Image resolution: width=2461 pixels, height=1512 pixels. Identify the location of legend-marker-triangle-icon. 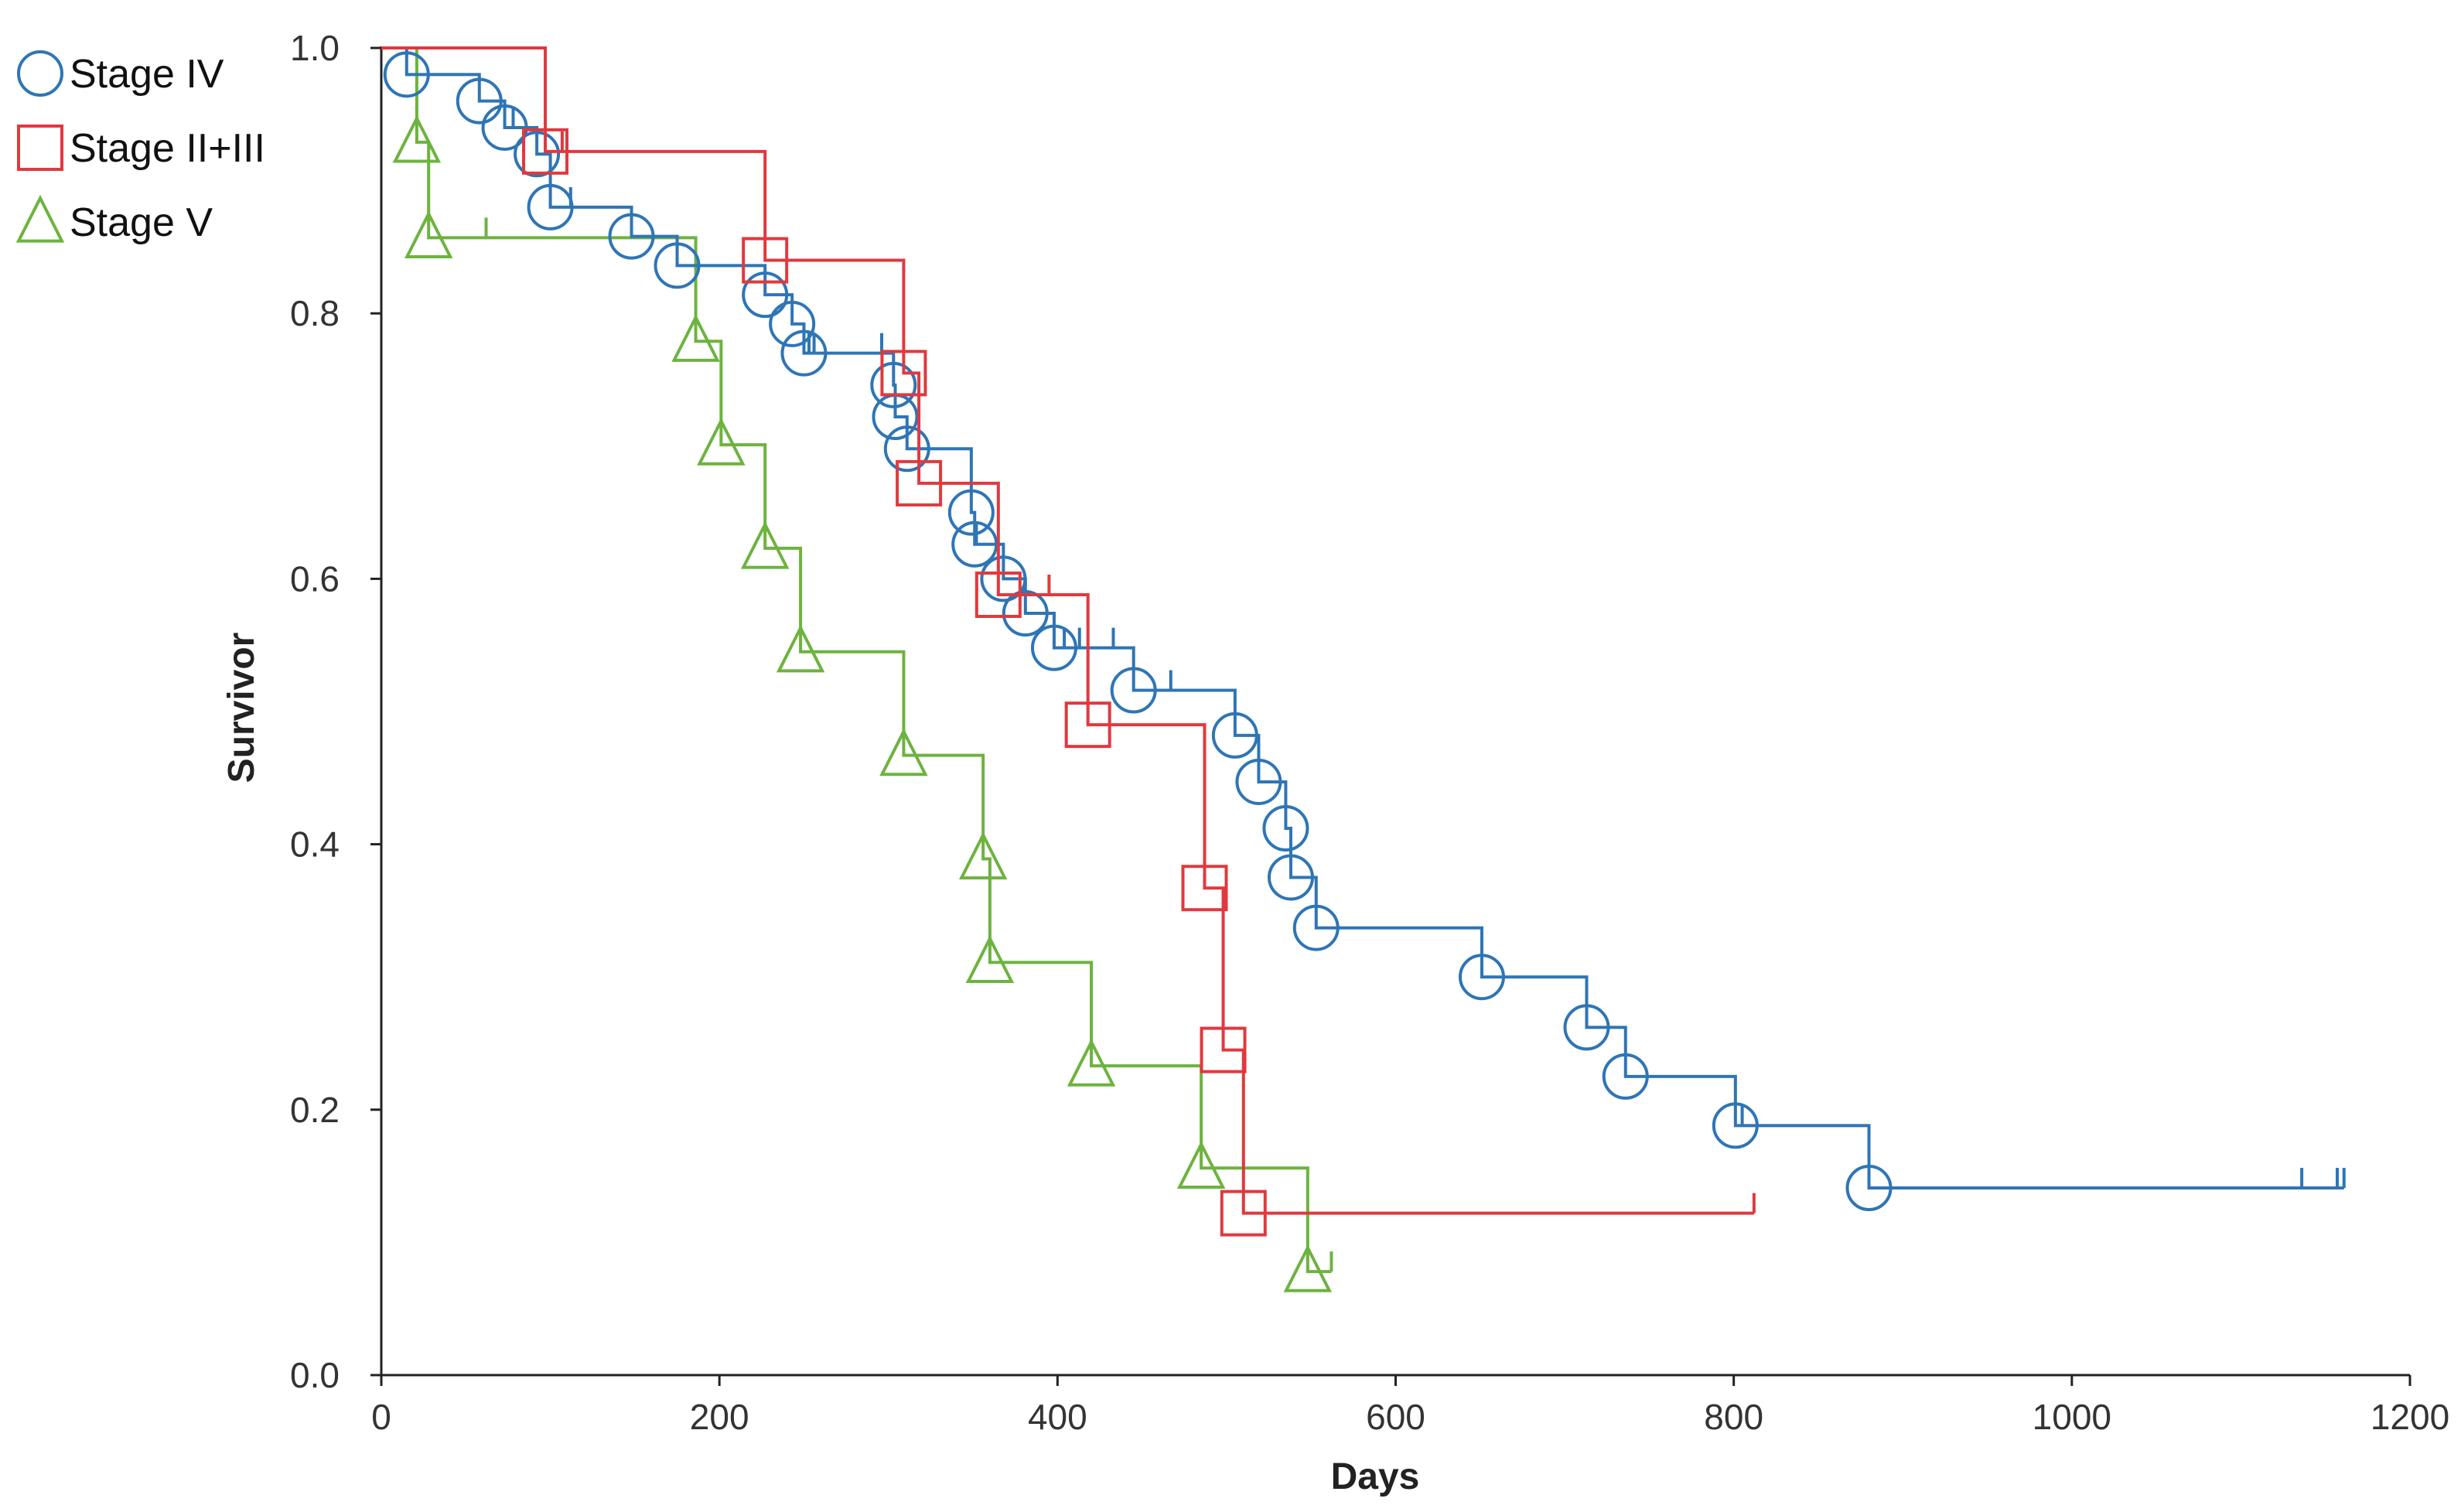
(40, 218).